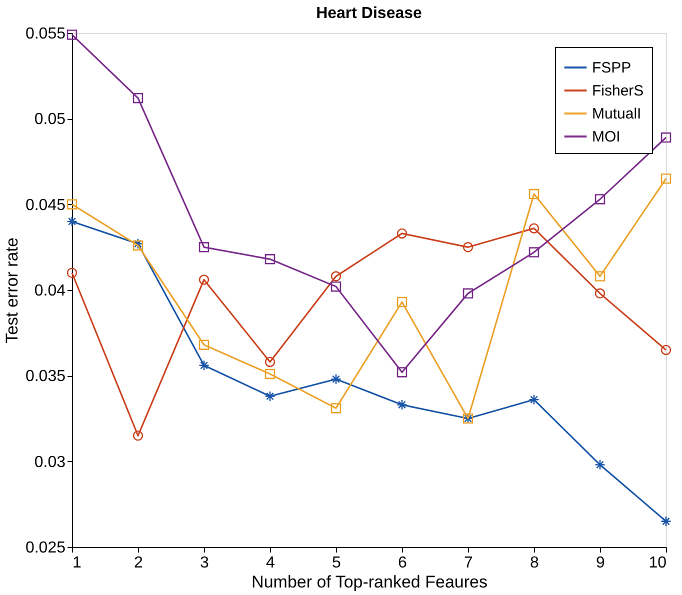 The height and width of the screenshot is (595, 682). I want to click on x-tick-label: 5, so click(337, 563).